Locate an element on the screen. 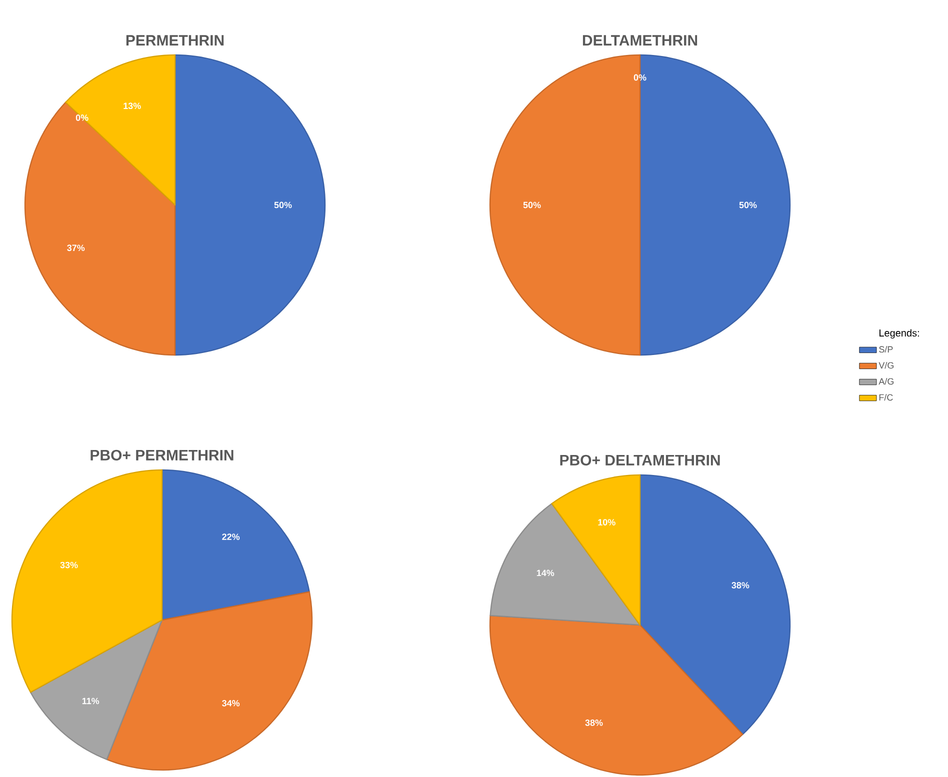  data-label: 14% is located at coordinates (545, 573).